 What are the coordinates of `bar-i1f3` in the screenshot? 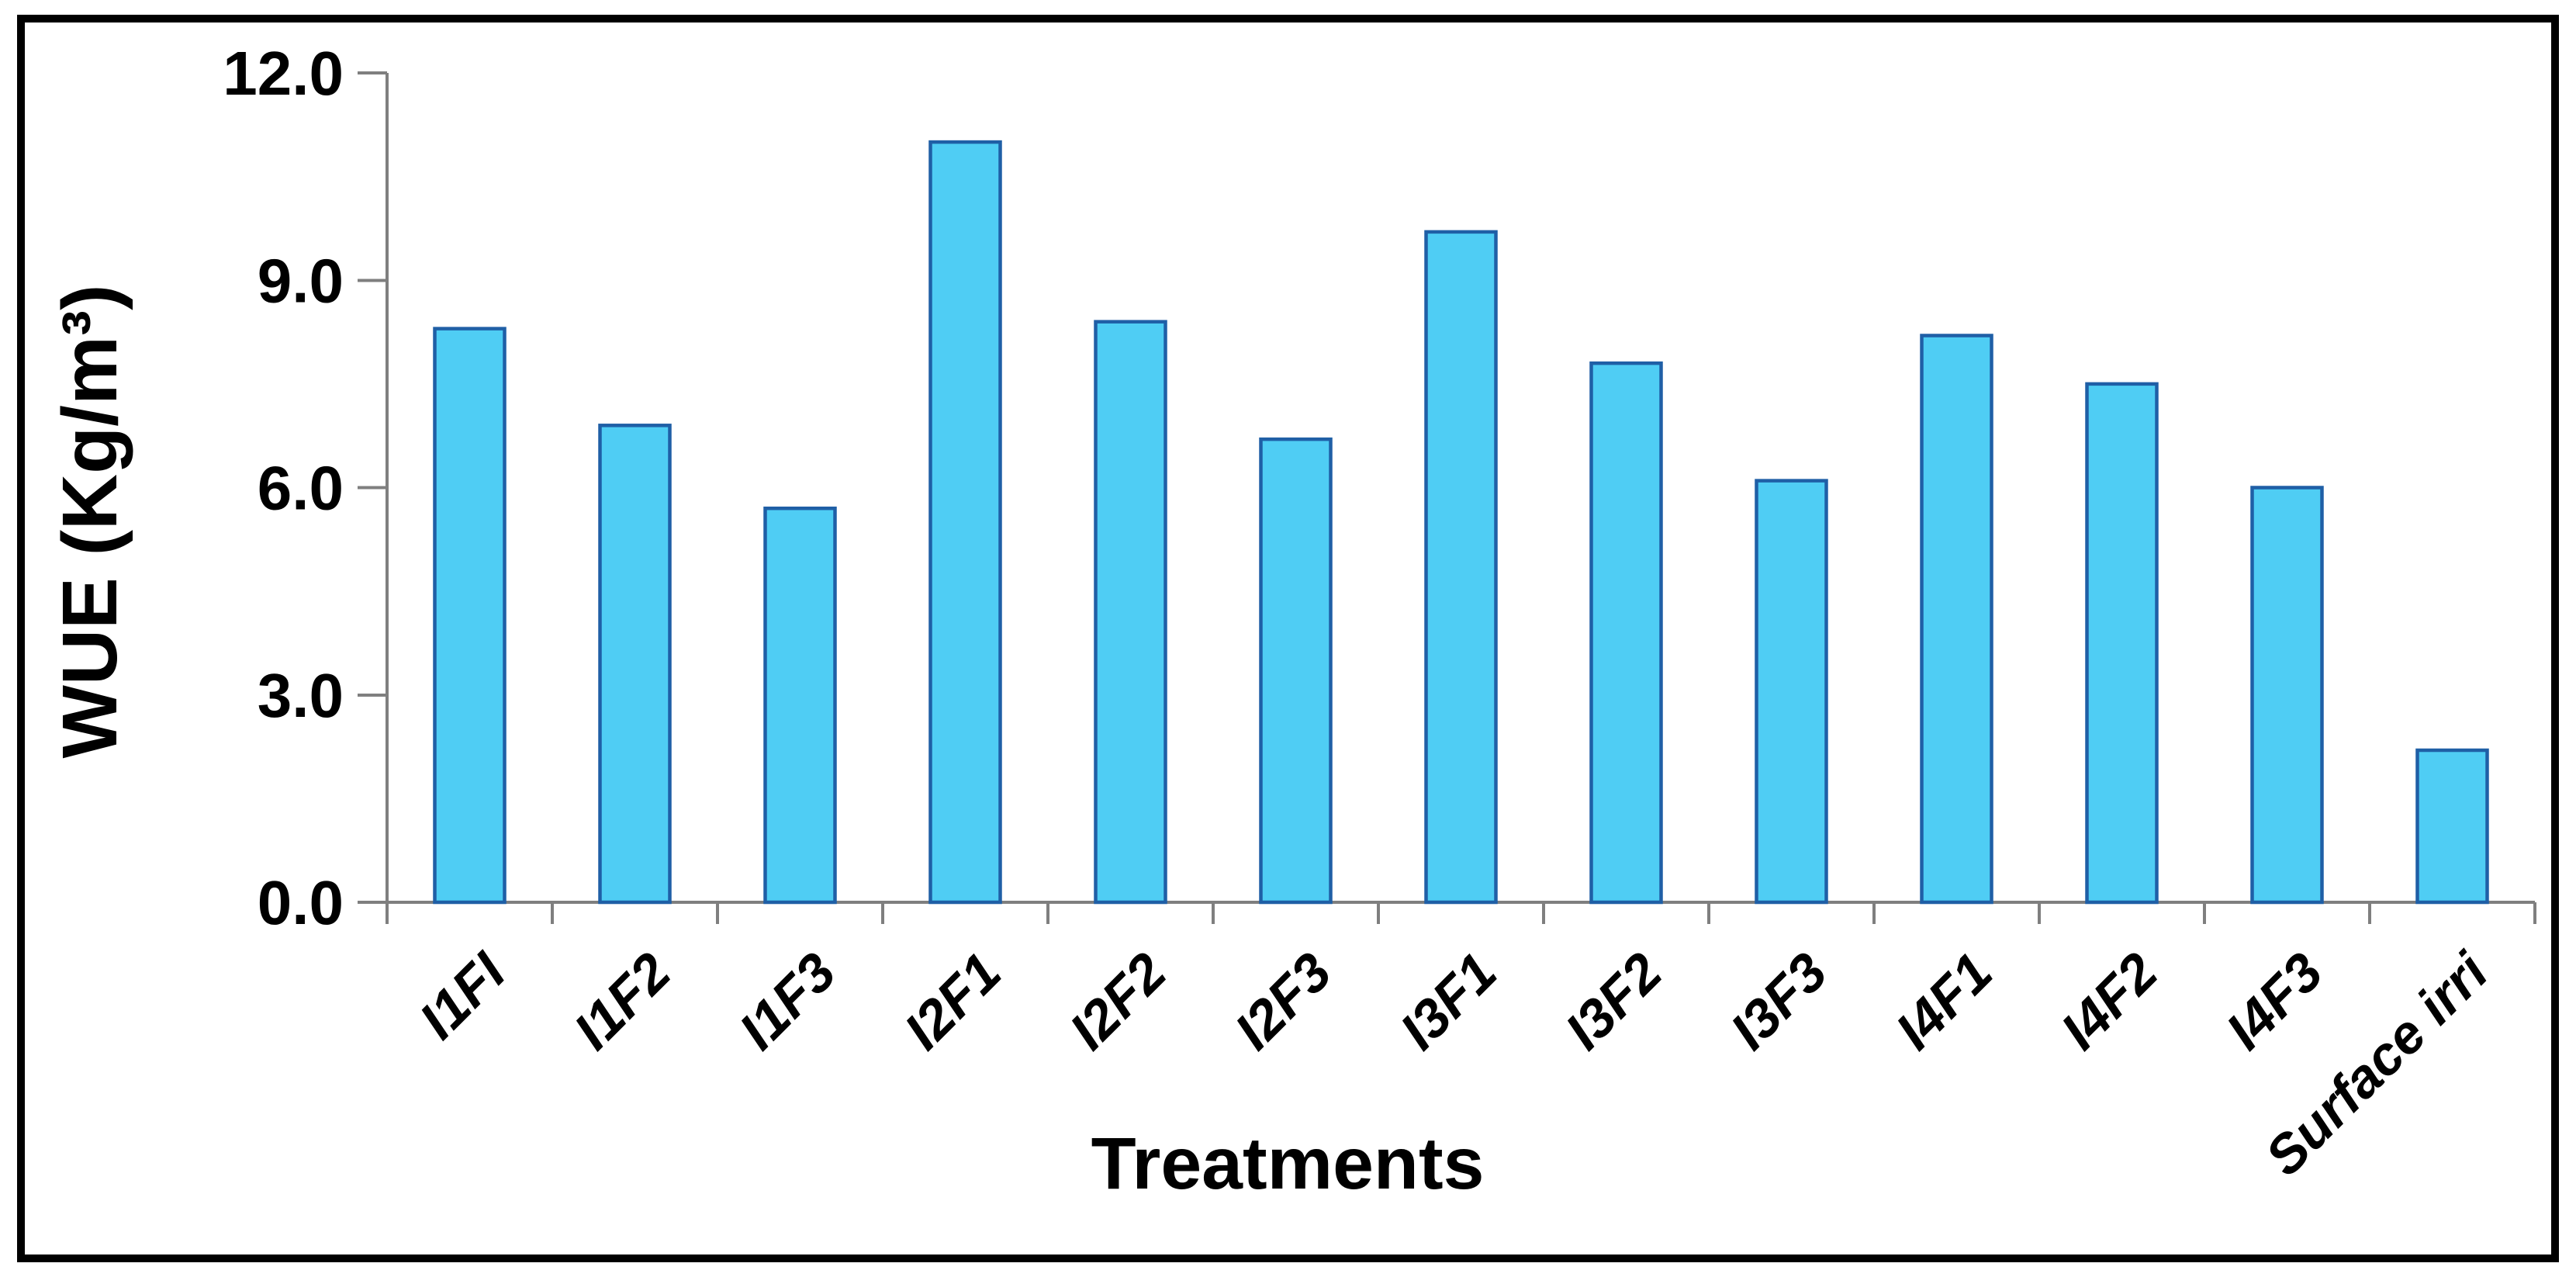 It's located at (800, 705).